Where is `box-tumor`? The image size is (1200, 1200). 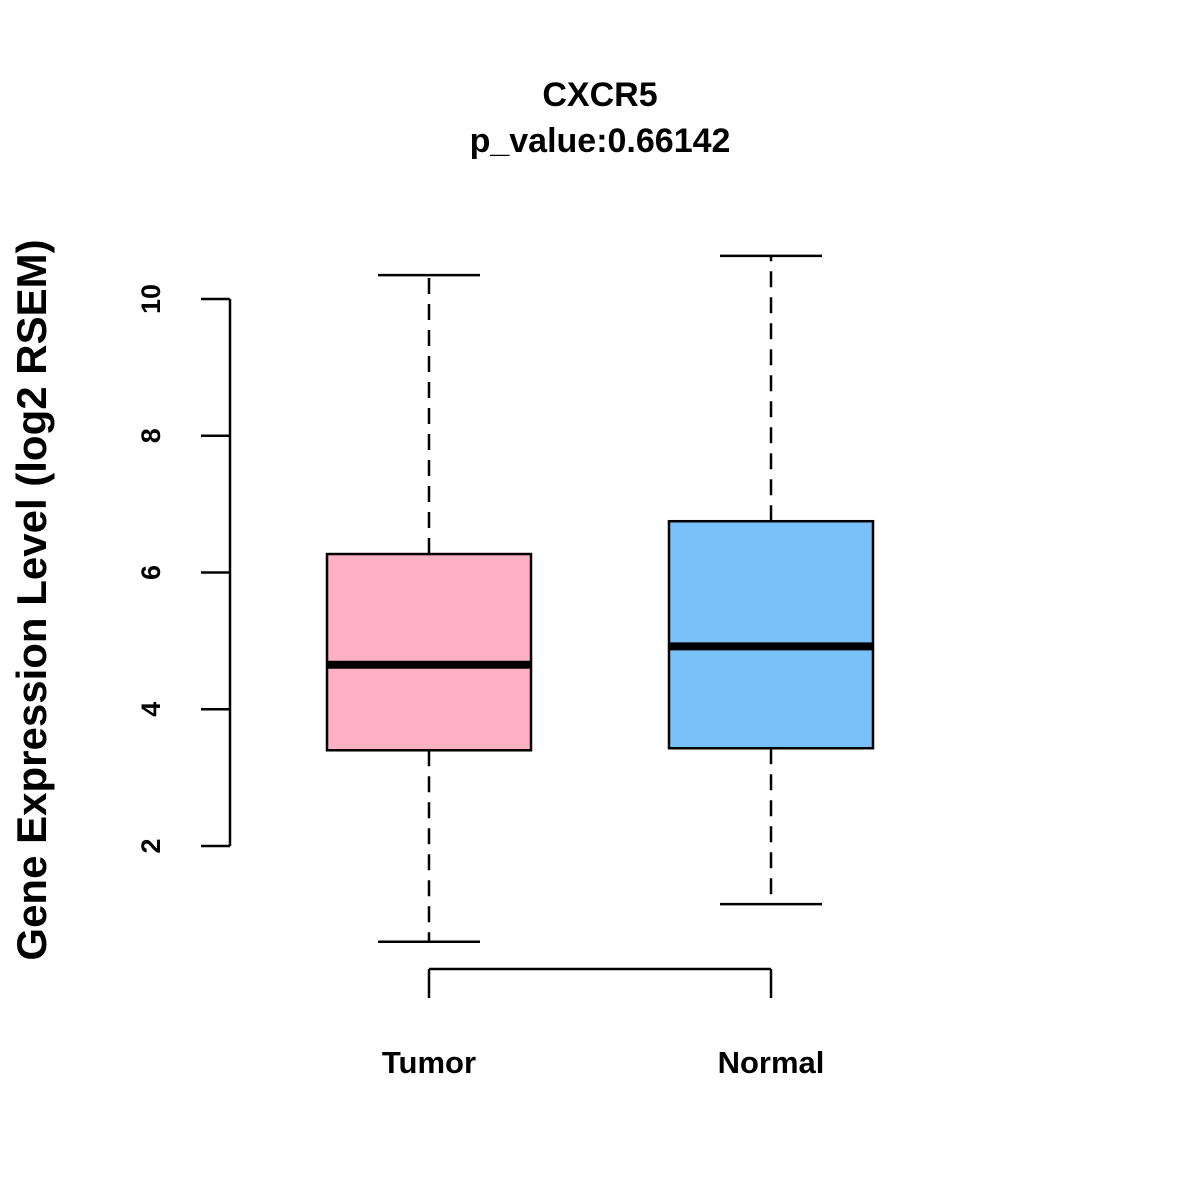
box-tumor is located at coordinates (429, 608).